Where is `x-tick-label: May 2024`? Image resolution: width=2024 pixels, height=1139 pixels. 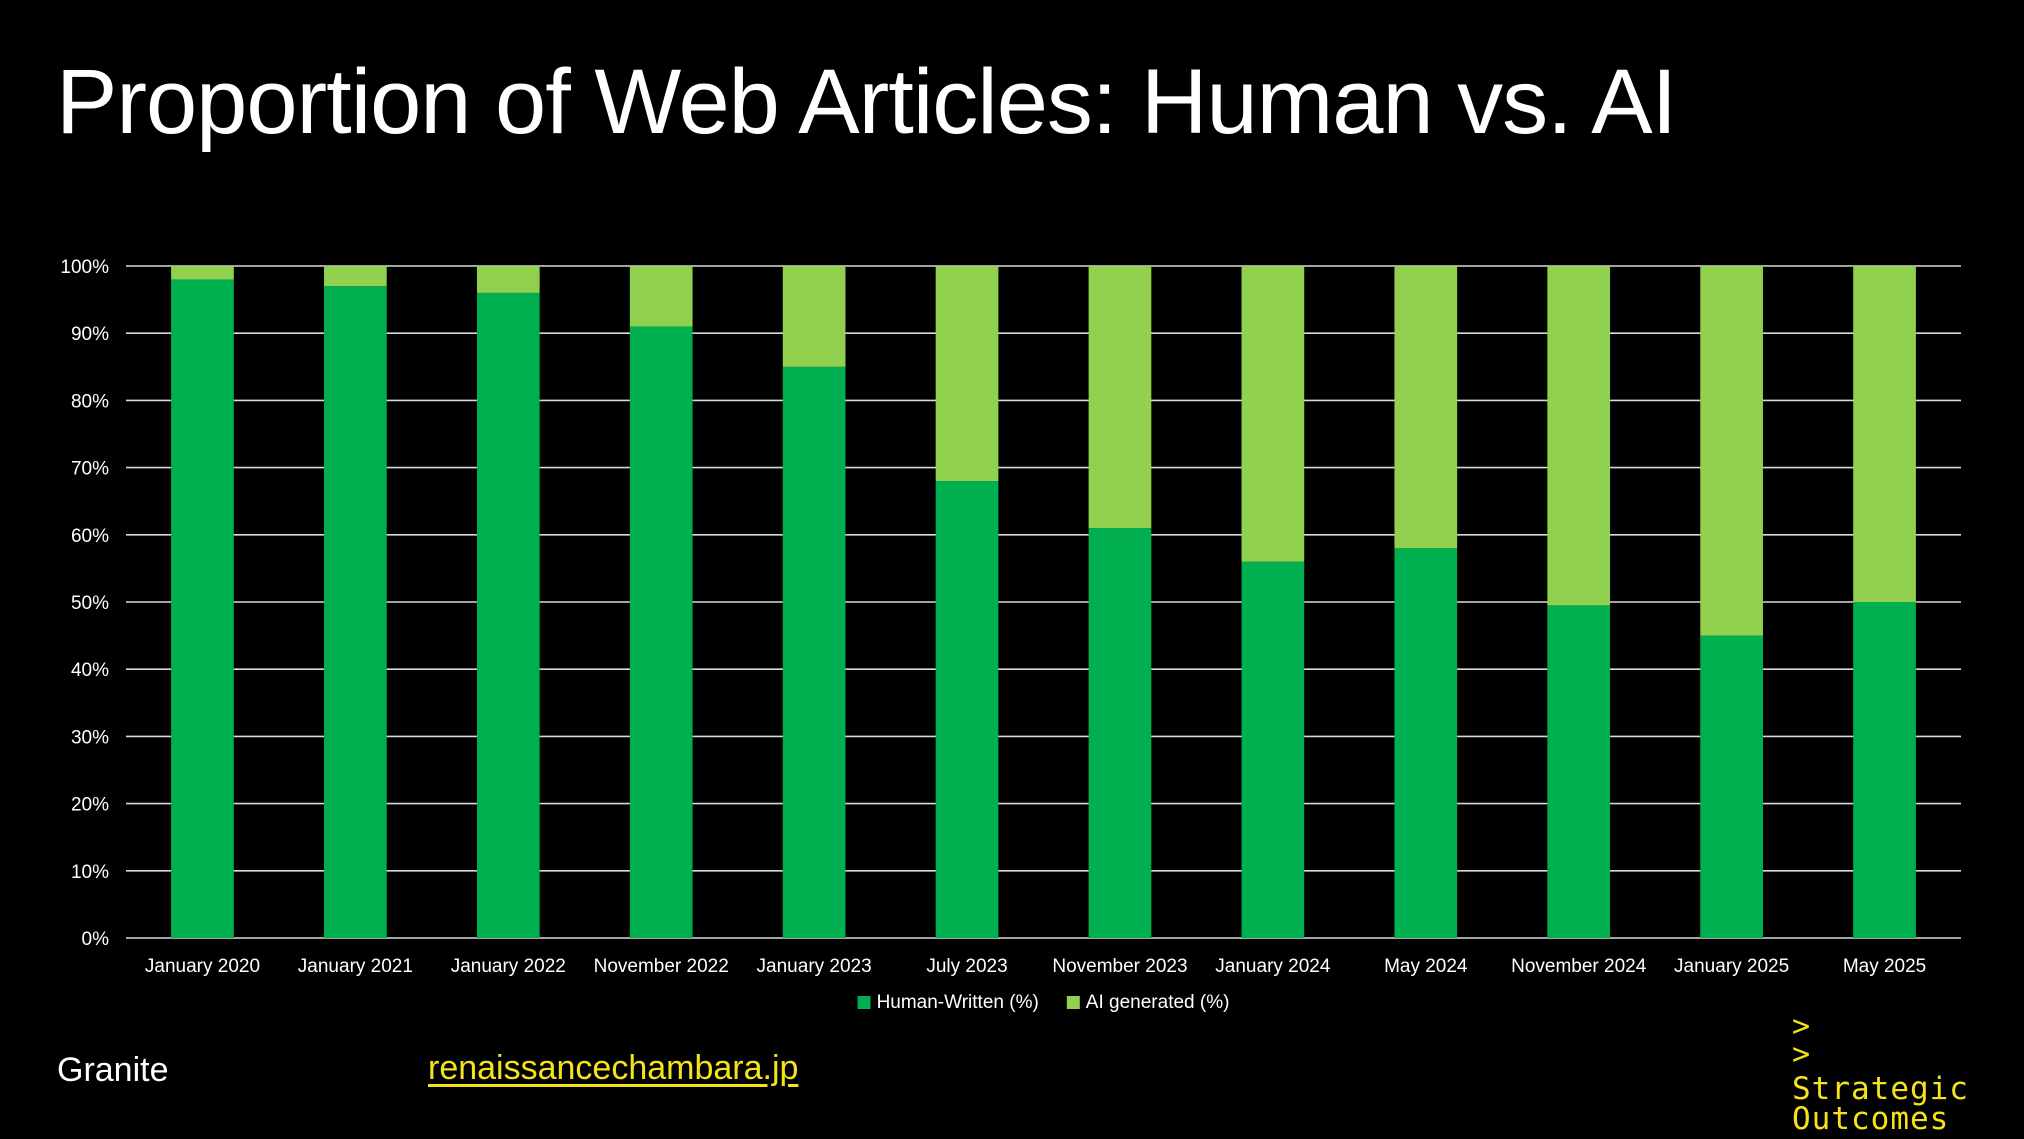
x-tick-label: May 2024 is located at coordinates (1426, 966).